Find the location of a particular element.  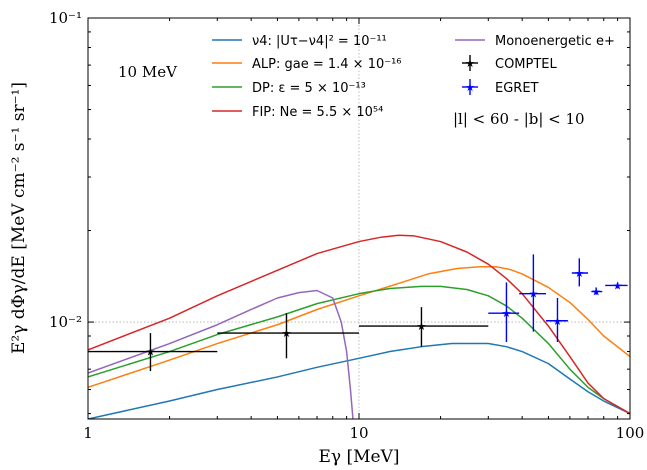

errorbar-egret-5: ★ is located at coordinates (616, 285).